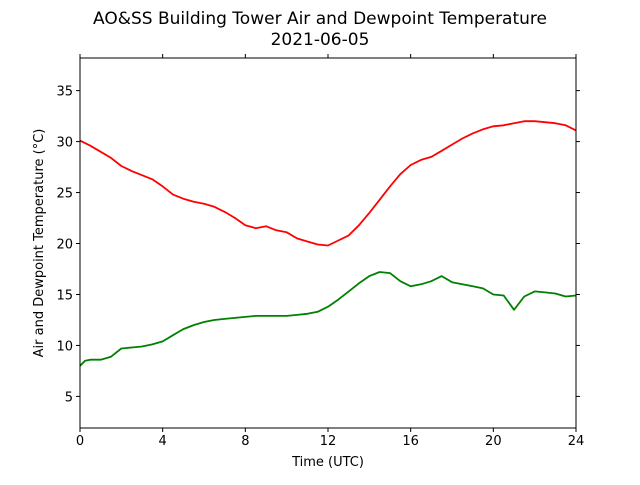 The image size is (640, 485). I want to click on x-tick-label: 8, so click(245, 441).